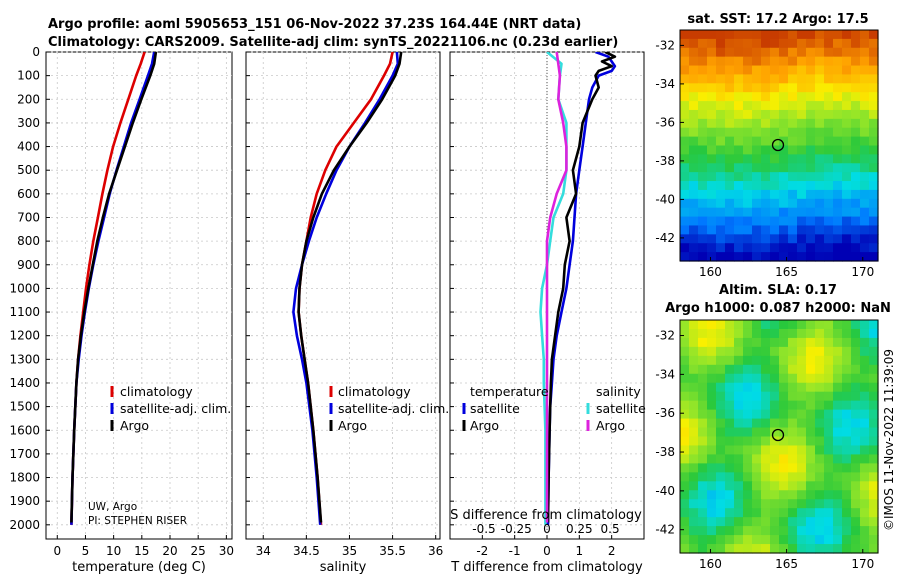 The width and height of the screenshot is (900, 584). What do you see at coordinates (175, 408) in the screenshot?
I see `legend-label-satellite: satellite-adj. clim.` at bounding box center [175, 408].